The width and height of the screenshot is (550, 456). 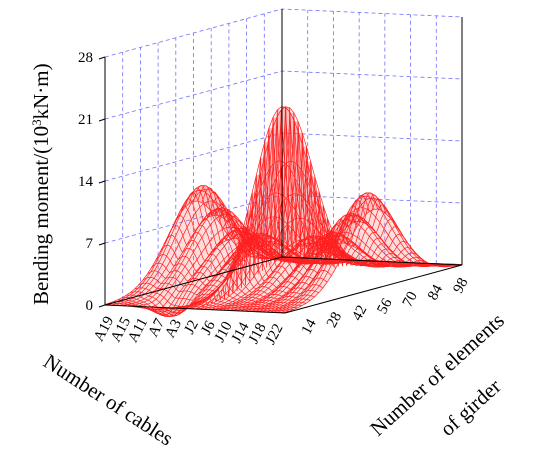 I want to click on cable-tick-label: A7, so click(x=156, y=328).